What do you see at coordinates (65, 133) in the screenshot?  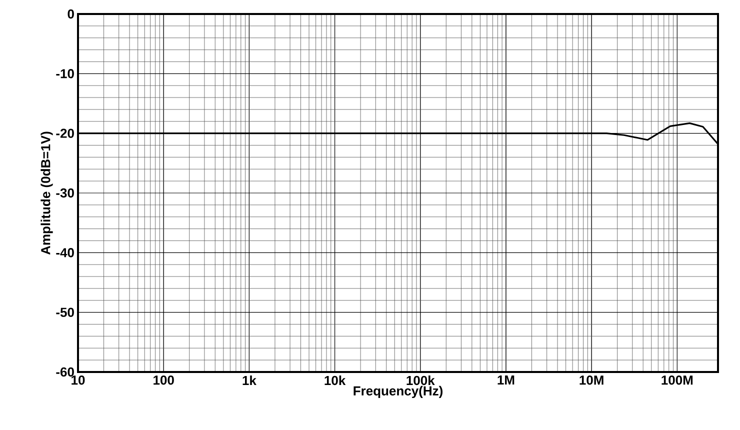 I see `y-tick-label: -20` at bounding box center [65, 133].